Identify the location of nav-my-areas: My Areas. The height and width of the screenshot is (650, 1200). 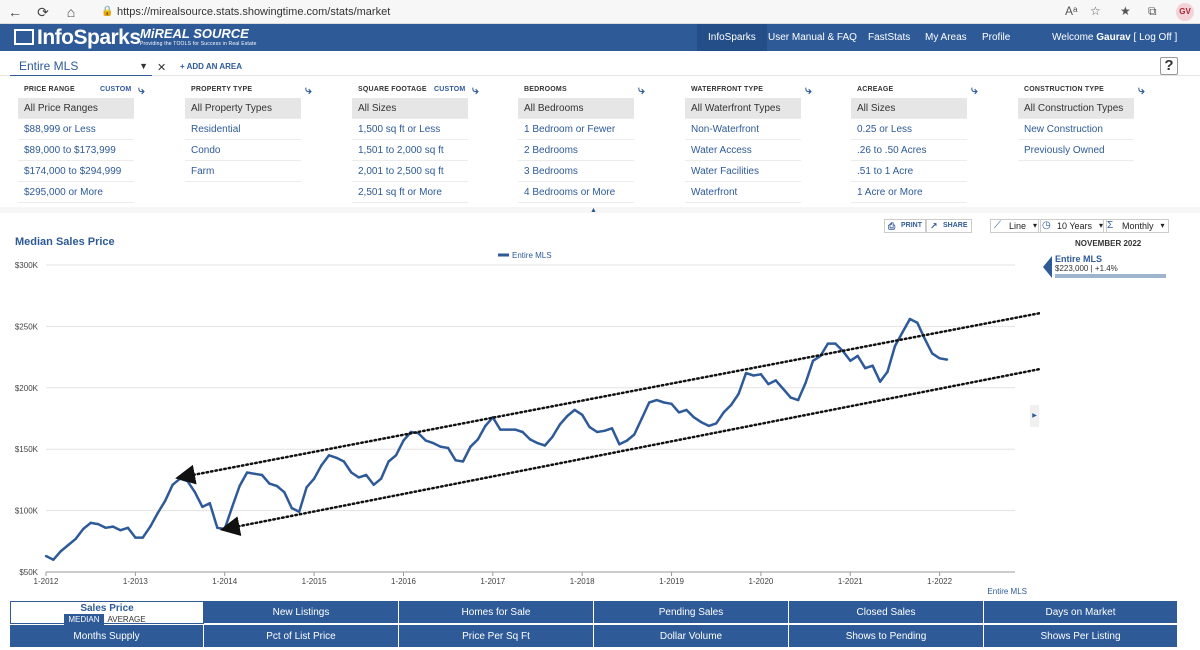
(946, 37).